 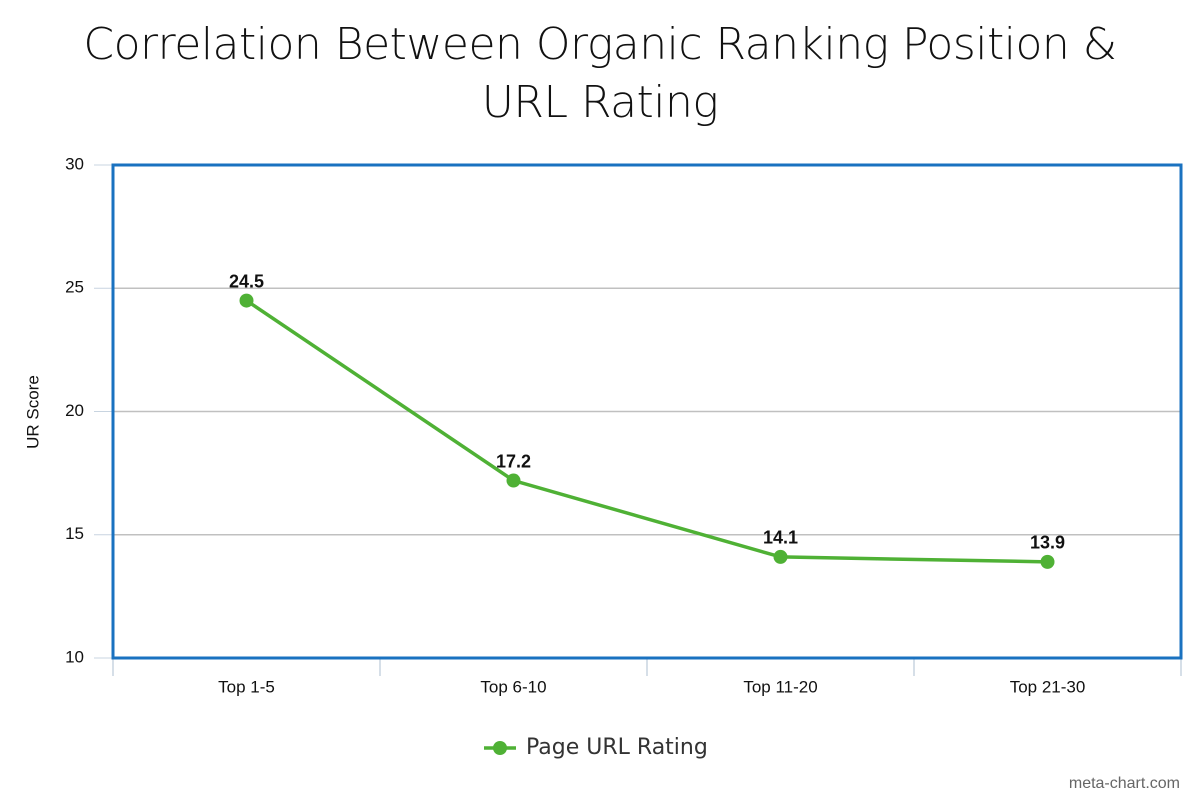 I want to click on y-tick-label: 20, so click(x=74, y=410).